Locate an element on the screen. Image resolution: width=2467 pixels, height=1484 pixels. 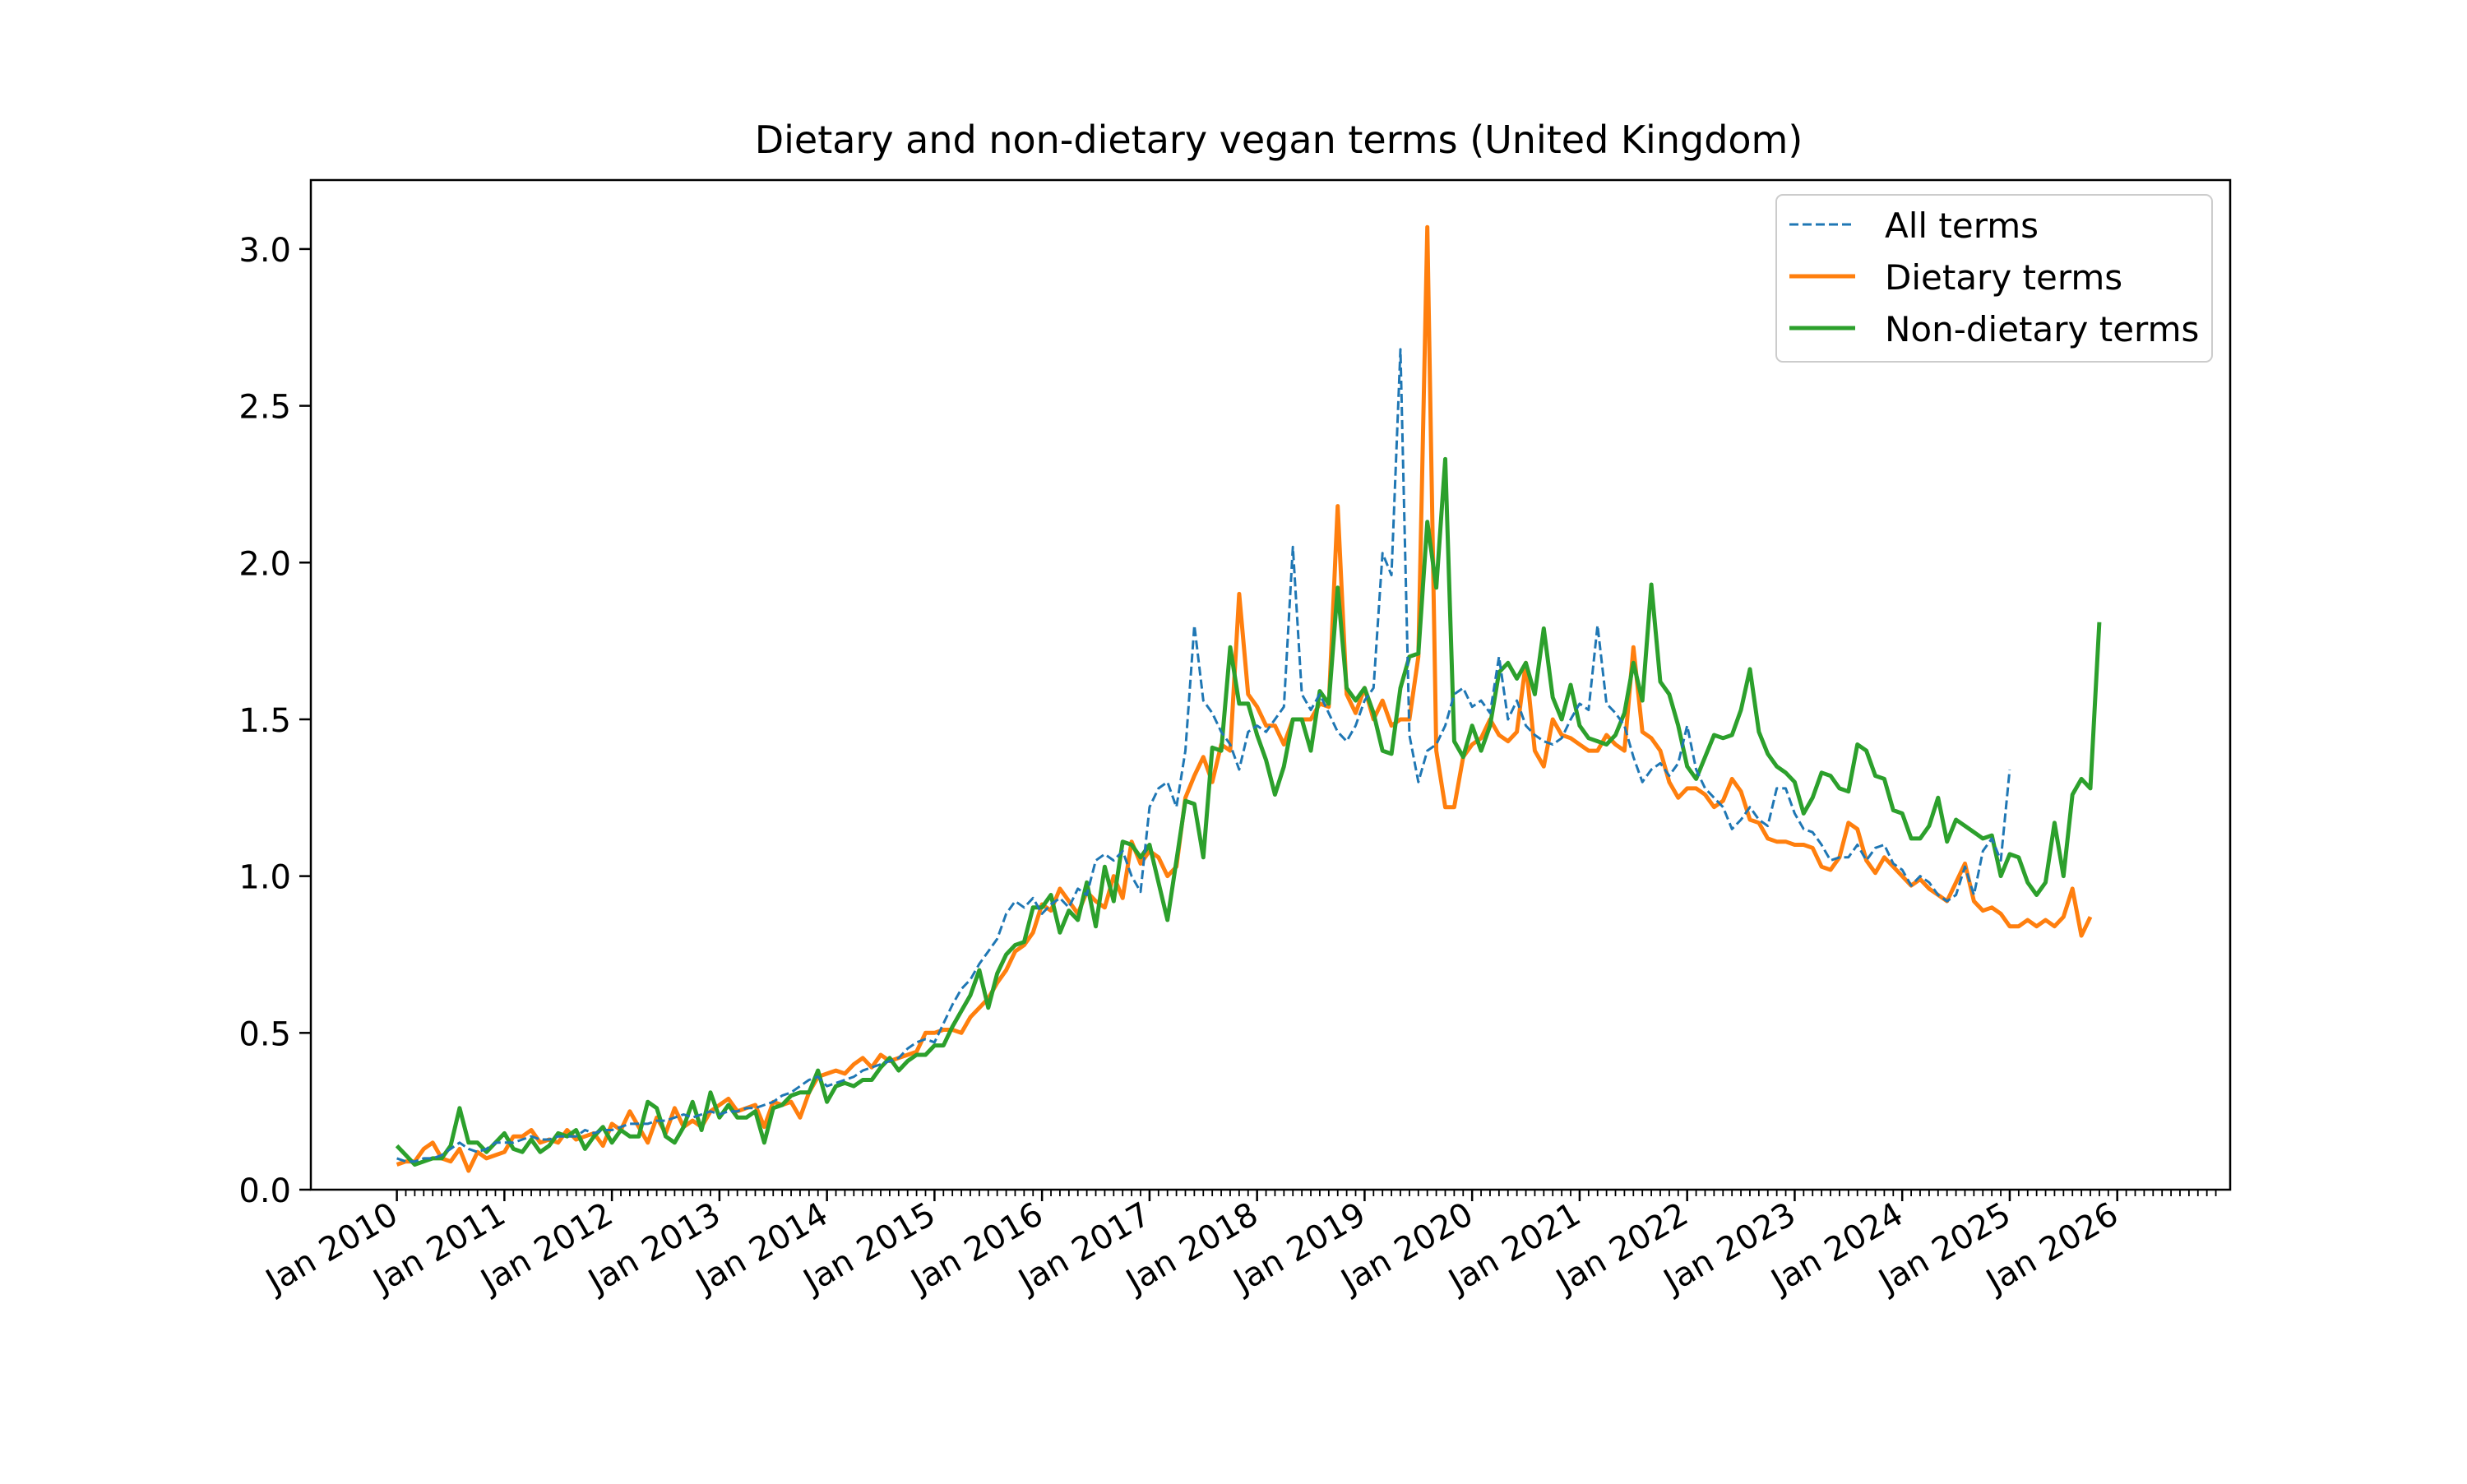
y-axis: 0.0 0.5 1.0 1.5 2.0 2.5 3.0 is located at coordinates (274, 721).